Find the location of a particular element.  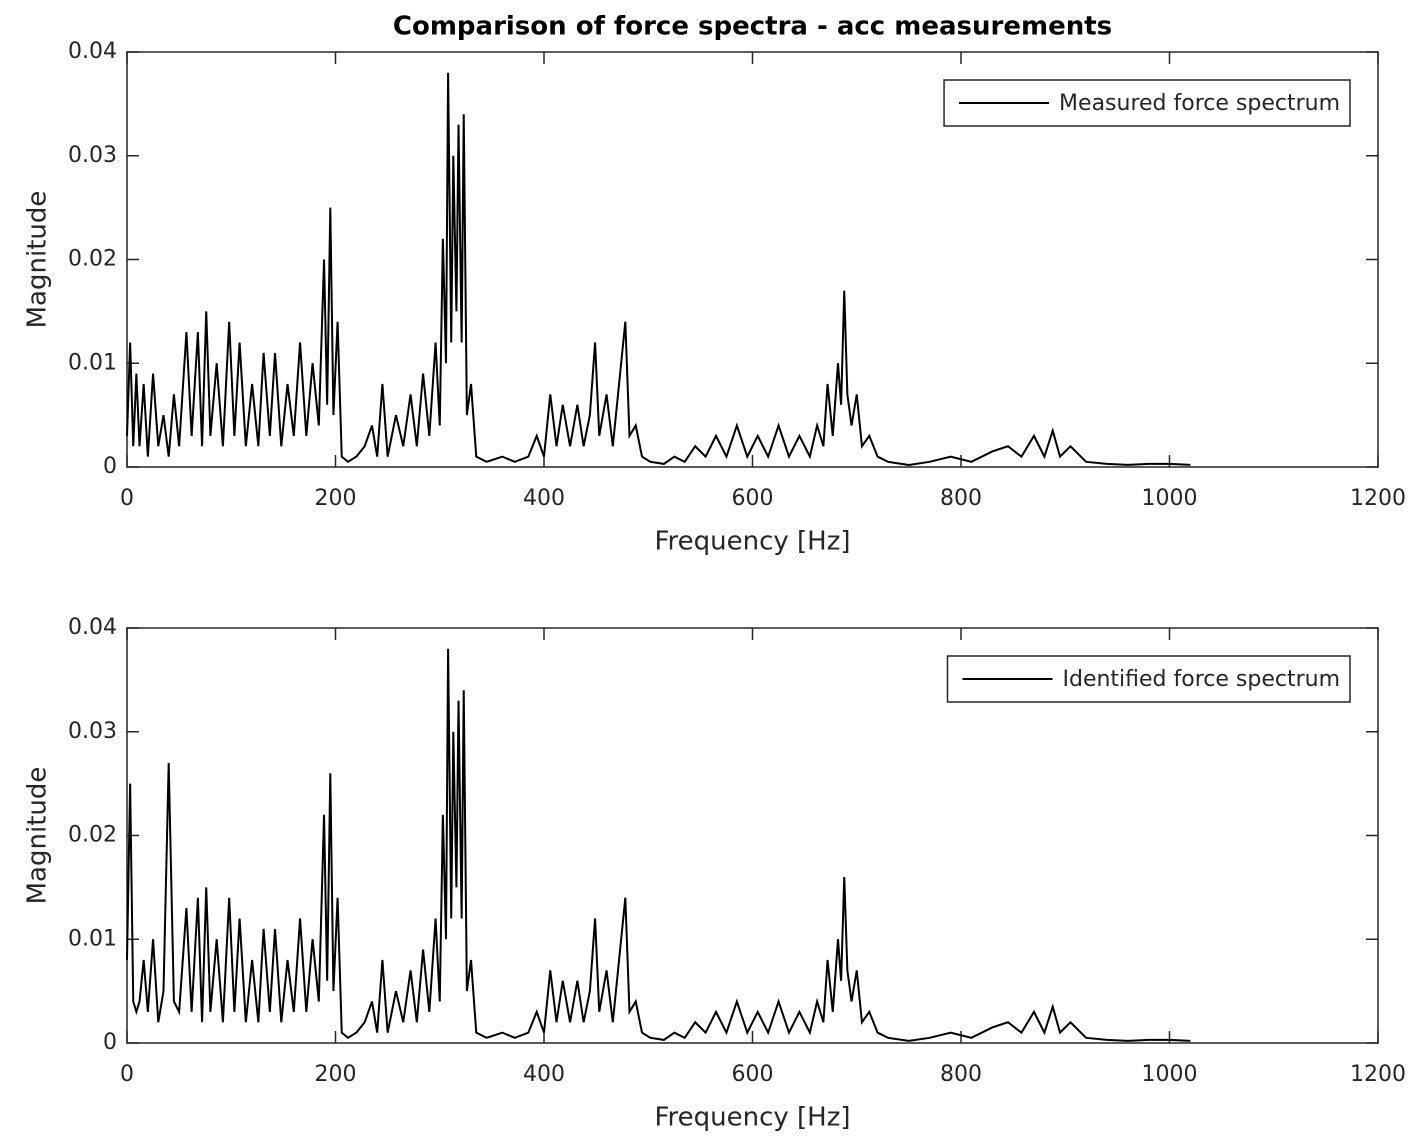

legend-label: Identified force spectrum is located at coordinates (1201, 679).